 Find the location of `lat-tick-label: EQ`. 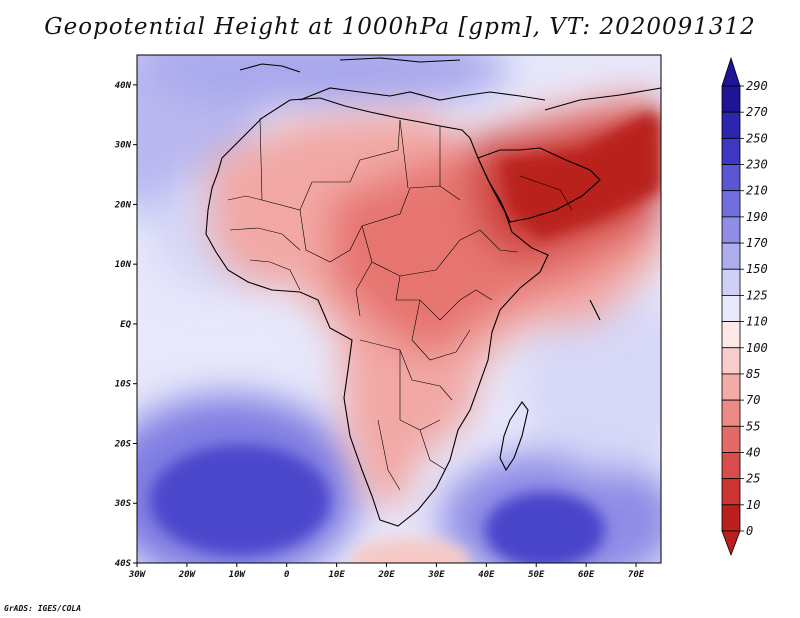

lat-tick-label: EQ is located at coordinates (125, 325).